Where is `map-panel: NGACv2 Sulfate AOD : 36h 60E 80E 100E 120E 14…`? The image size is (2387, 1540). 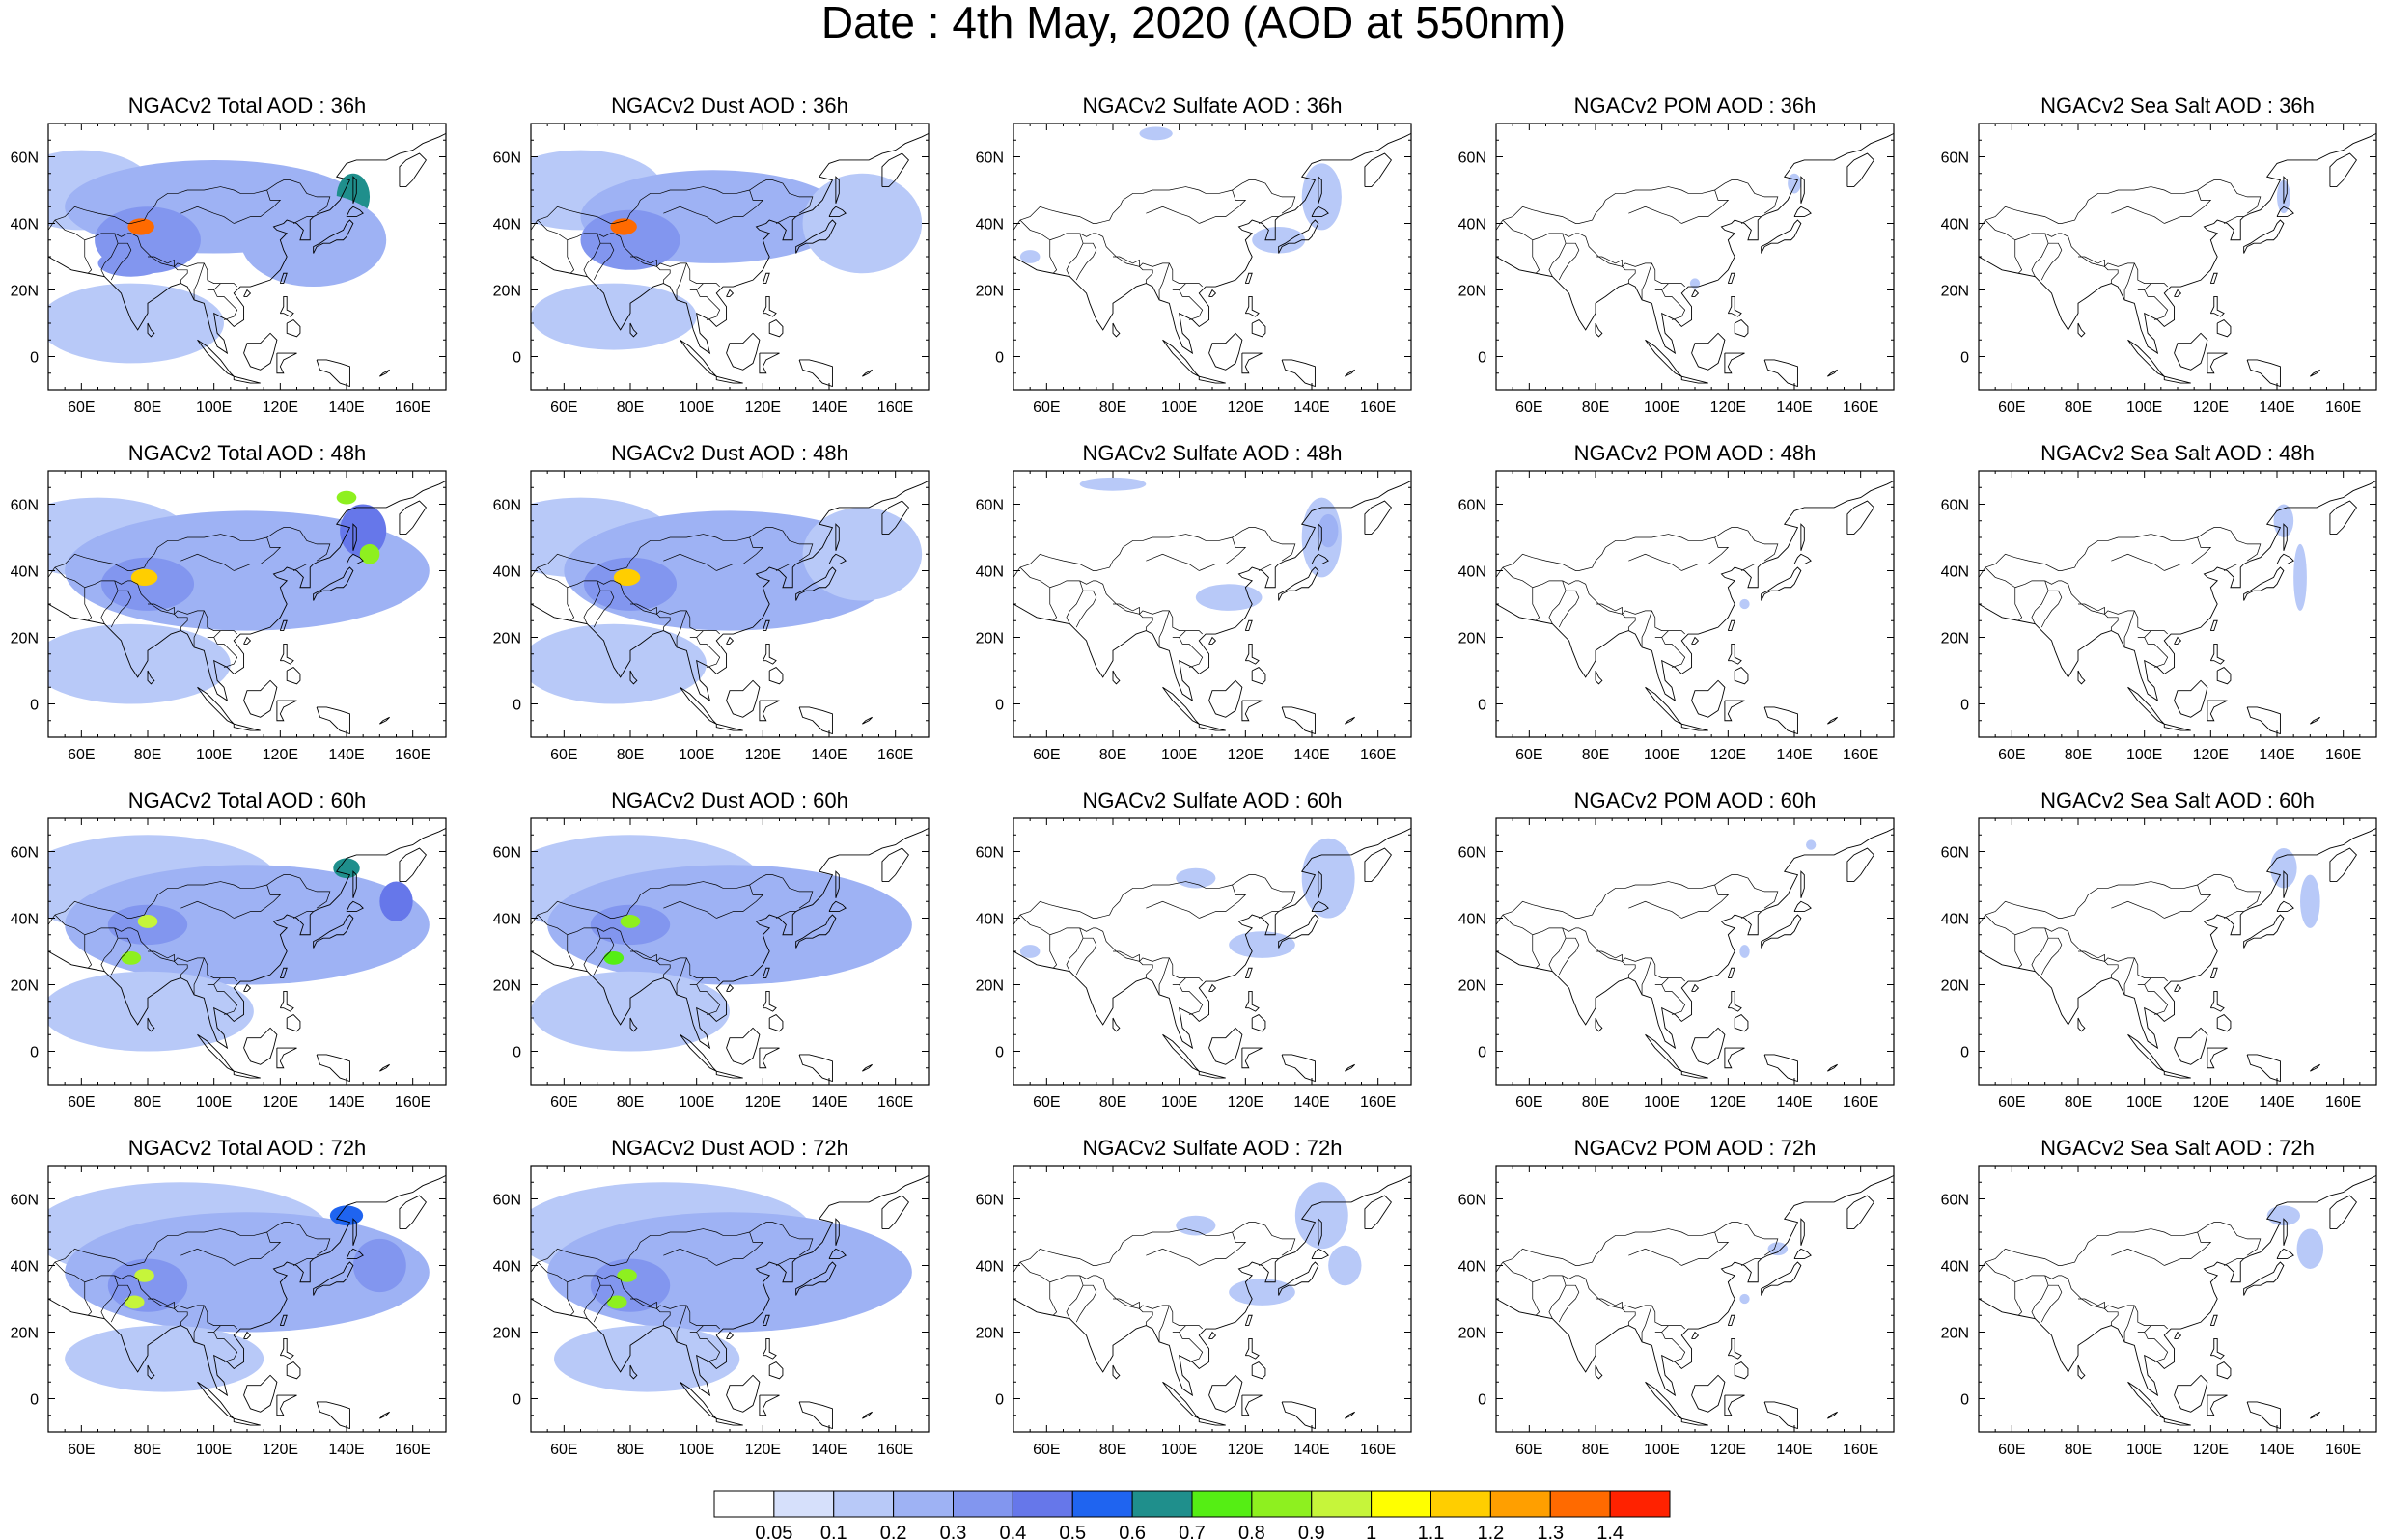
map-panel: NGACv2 Sulfate AOD : 36h 60E 80E 100E 120E 14… is located at coordinates (1194, 255).